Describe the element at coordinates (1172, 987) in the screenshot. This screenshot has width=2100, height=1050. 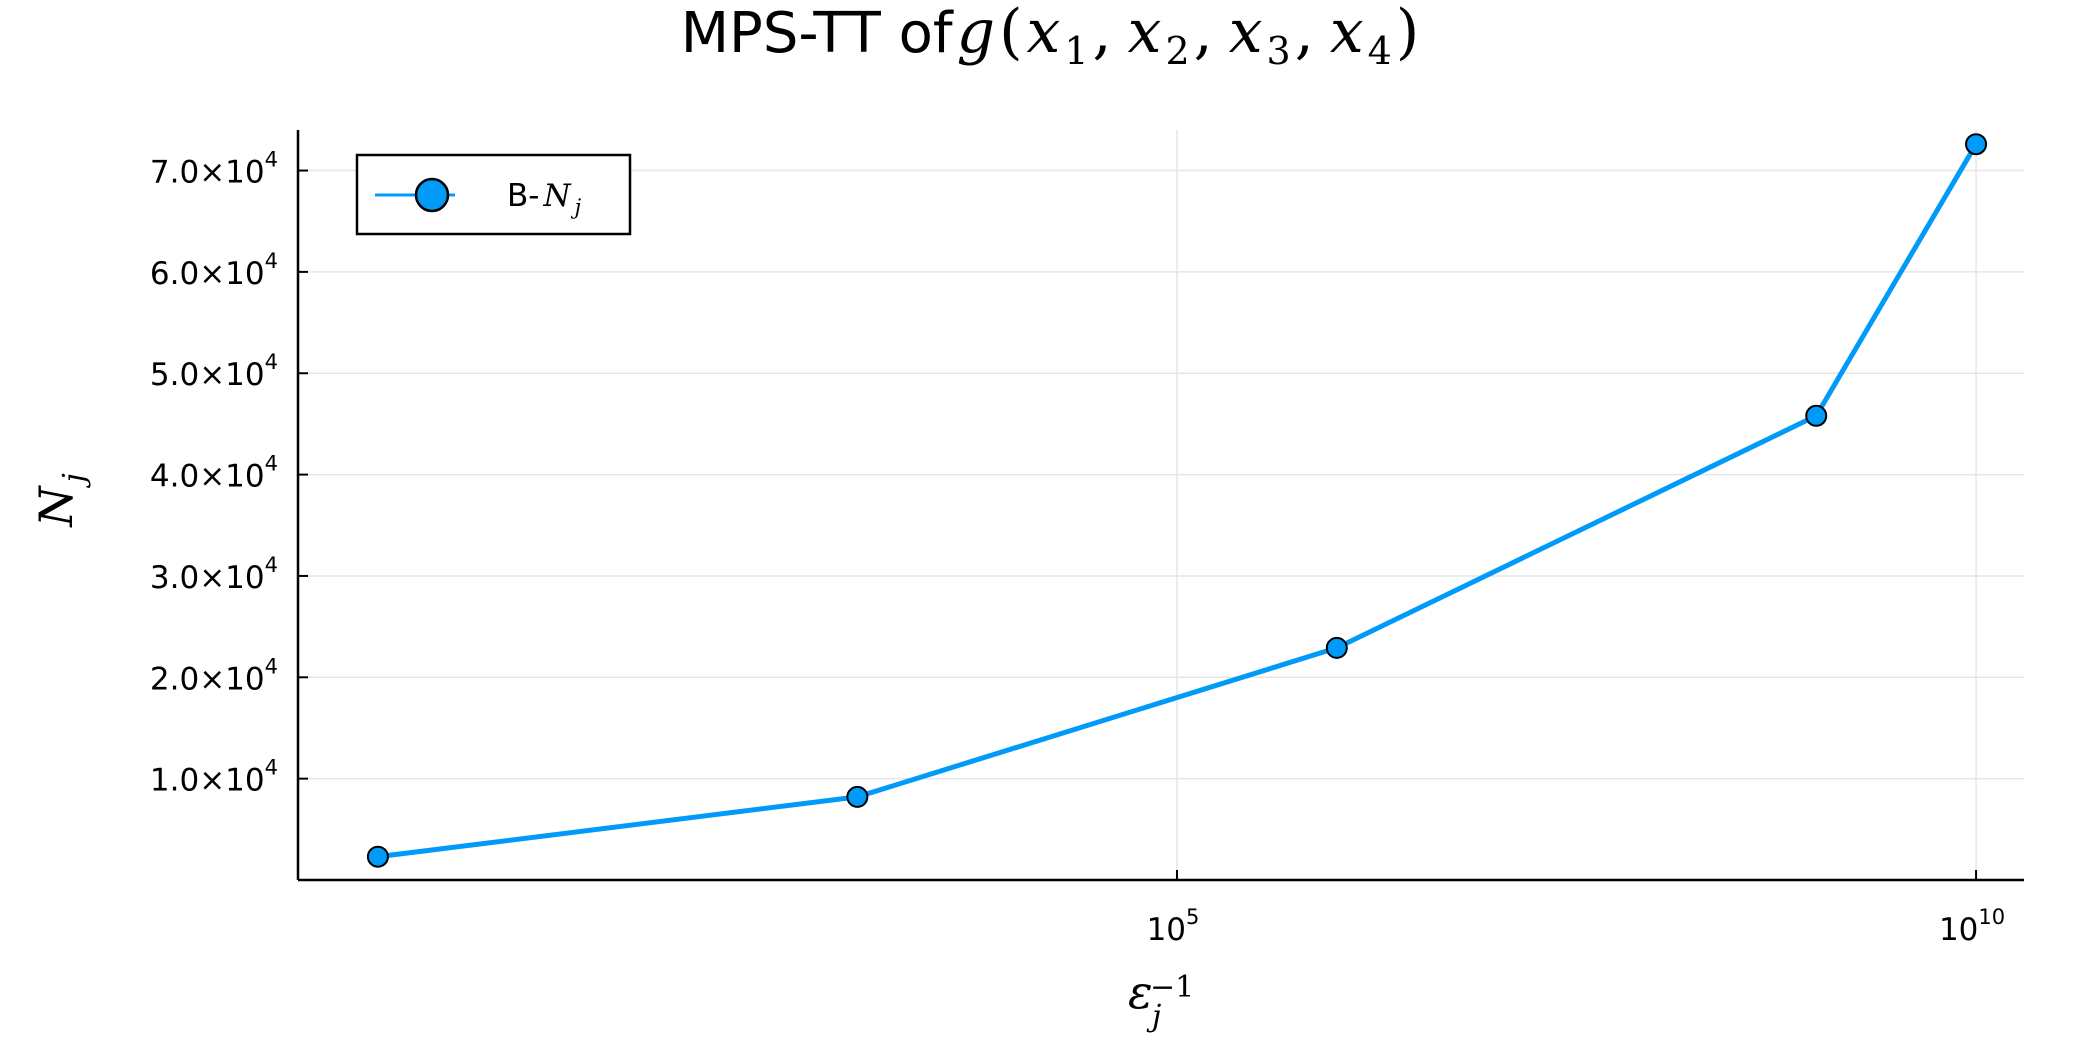
I see `svg-text: −1` at that location.